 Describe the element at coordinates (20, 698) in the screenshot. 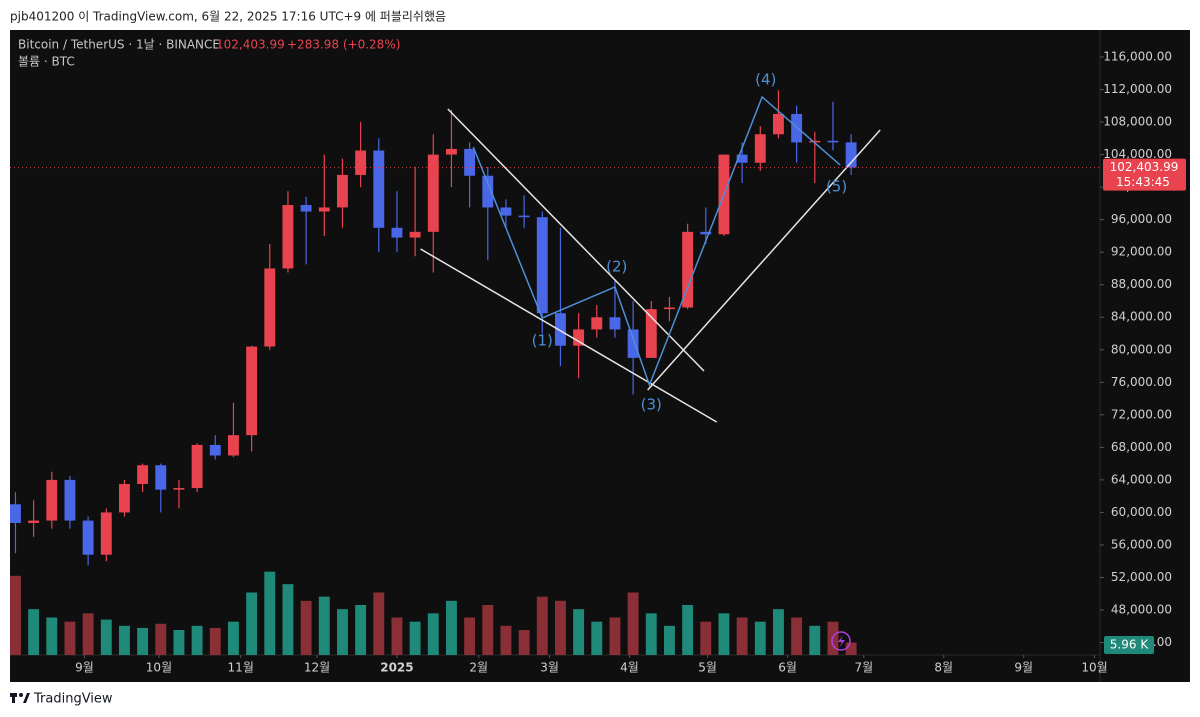

I see `brand-logo` at that location.